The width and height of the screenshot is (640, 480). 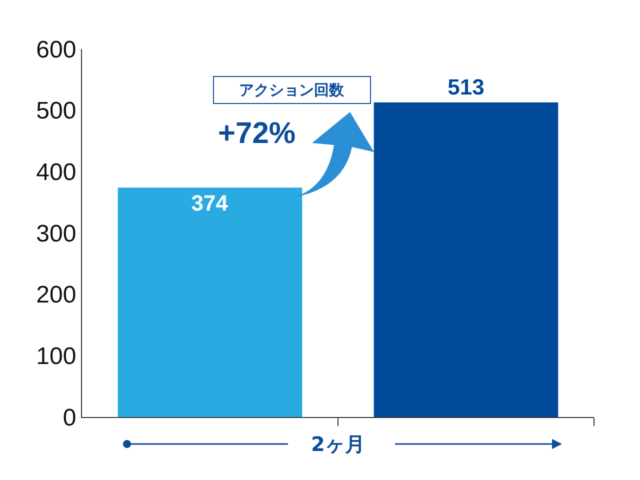 What do you see at coordinates (292, 90) in the screenshot?
I see `annotation: アクション回数` at bounding box center [292, 90].